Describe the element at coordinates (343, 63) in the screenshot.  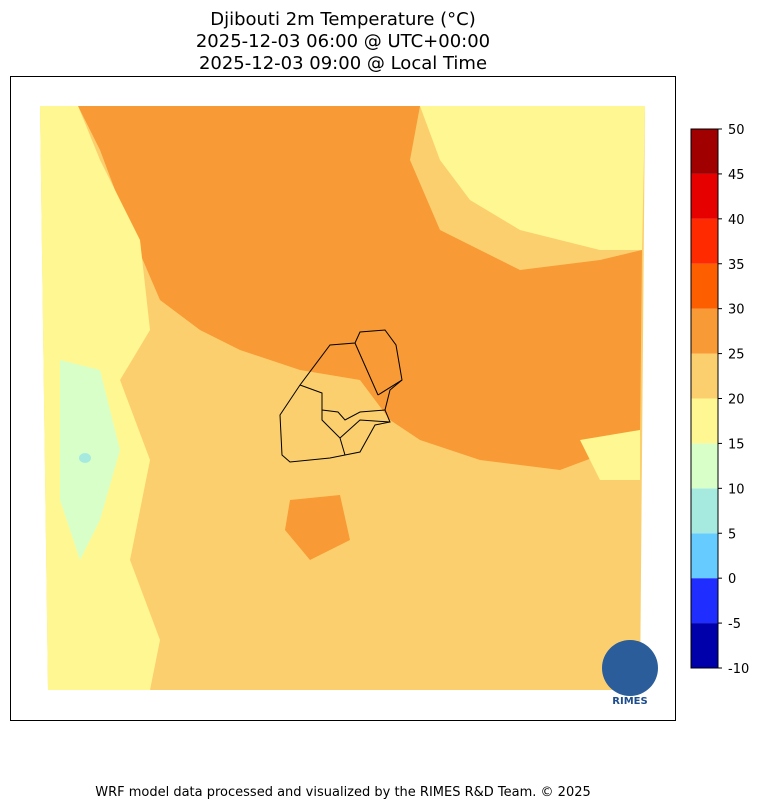
I see `title-line: 2025-12-03 09:00 @ Local Time` at that location.